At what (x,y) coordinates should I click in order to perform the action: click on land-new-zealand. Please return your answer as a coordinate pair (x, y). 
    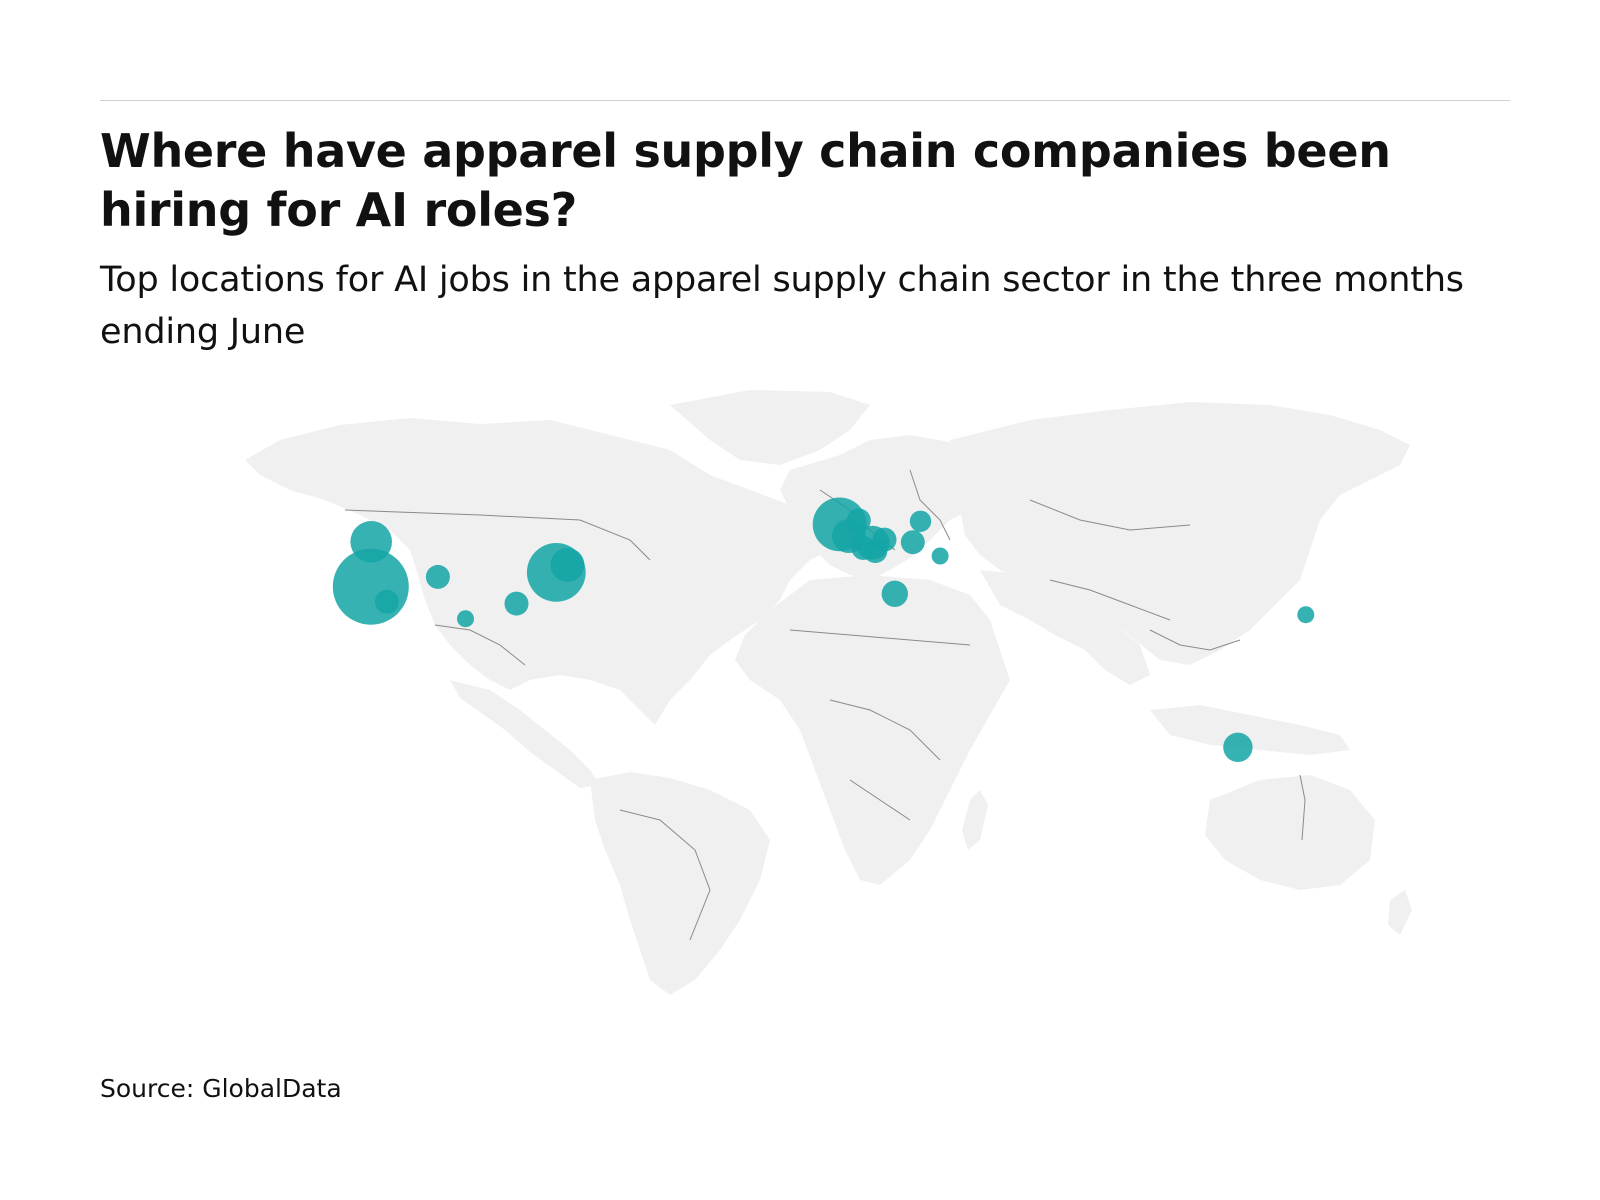
    Looking at the image, I should click on (1400, 912).